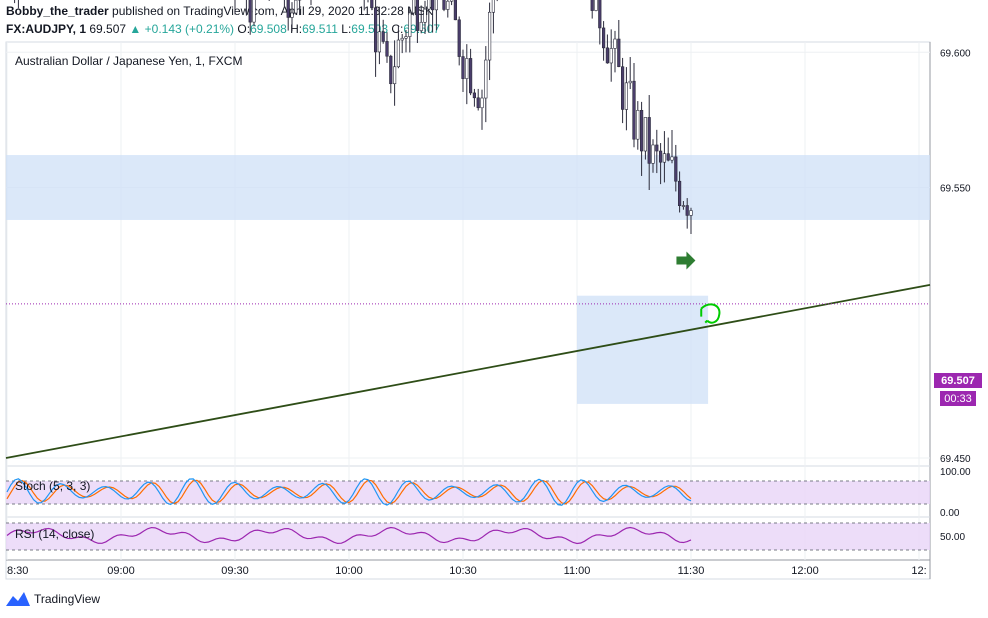  Describe the element at coordinates (108, 29) in the screenshot. I see `last-price: 69.507` at that location.